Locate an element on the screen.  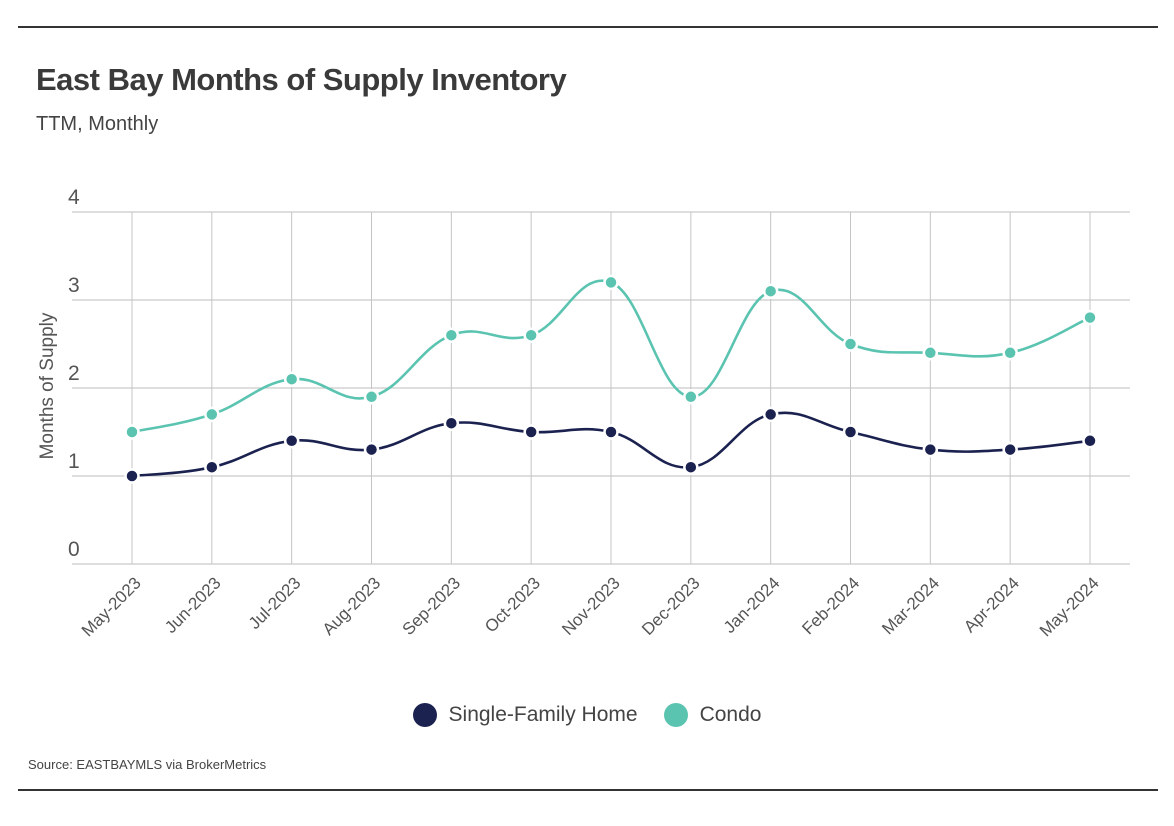
legend-item-condo: Condo is located at coordinates (712, 715).